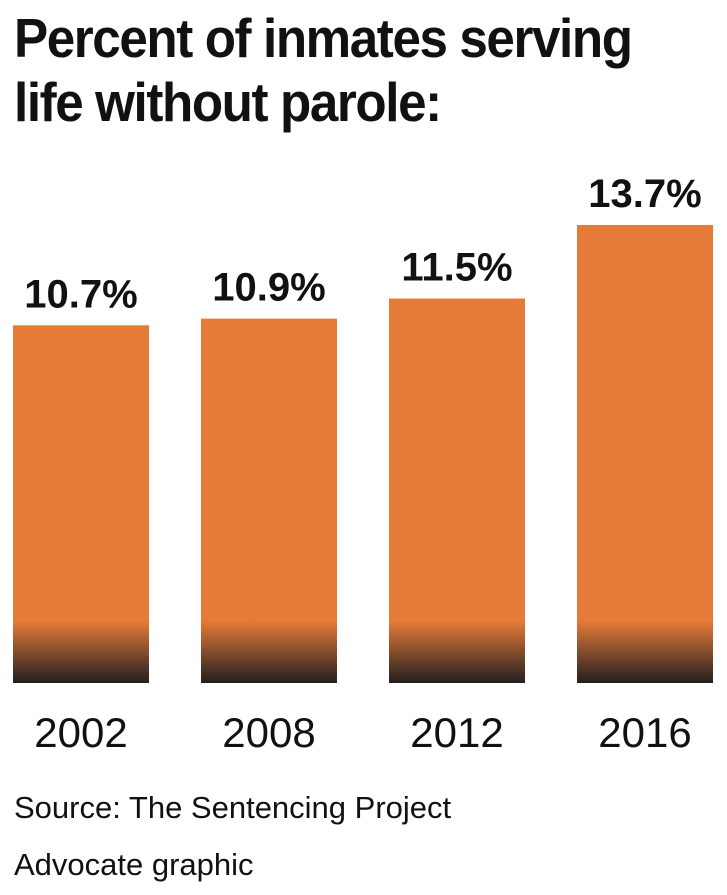 The width and height of the screenshot is (727, 895). Describe the element at coordinates (81, 652) in the screenshot. I see `bar-base-shade-2002` at that location.